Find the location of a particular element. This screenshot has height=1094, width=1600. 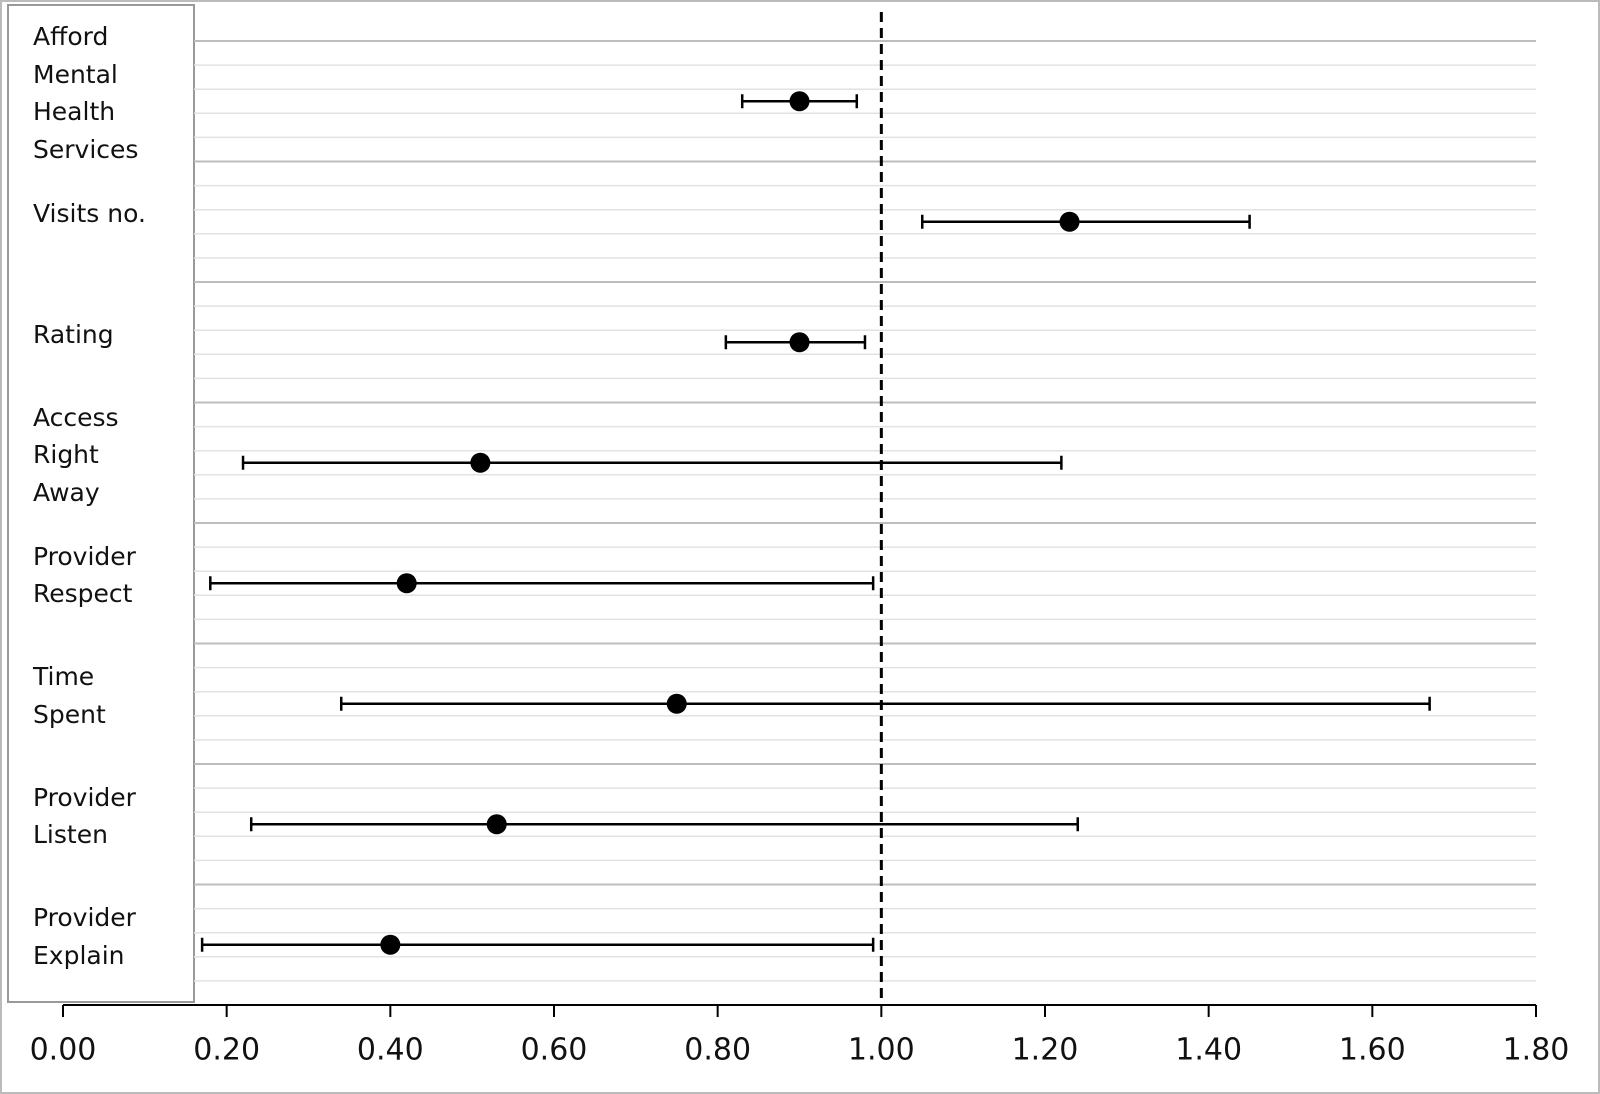

category-label: Access Right Away is located at coordinates (76, 454).